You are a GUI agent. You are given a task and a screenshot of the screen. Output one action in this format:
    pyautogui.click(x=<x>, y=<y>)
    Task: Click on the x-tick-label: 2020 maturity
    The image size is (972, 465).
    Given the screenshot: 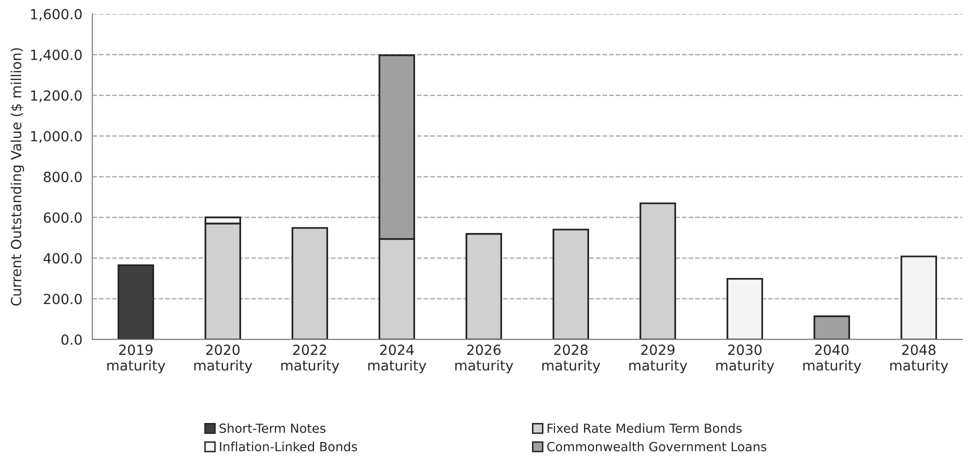 What is the action you would take?
    pyautogui.click(x=223, y=359)
    